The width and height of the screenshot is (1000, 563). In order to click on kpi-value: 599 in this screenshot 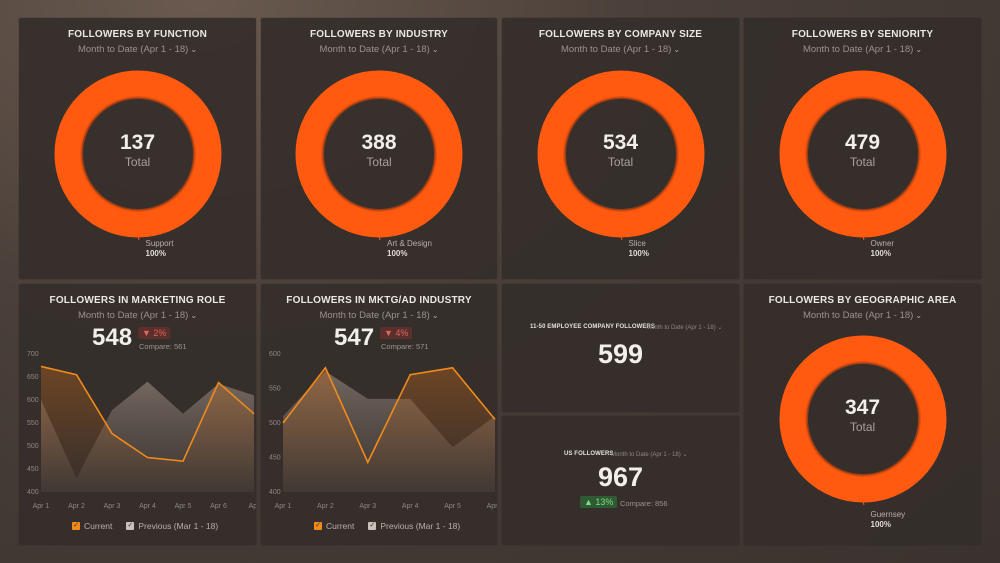, I will do `click(620, 354)`.